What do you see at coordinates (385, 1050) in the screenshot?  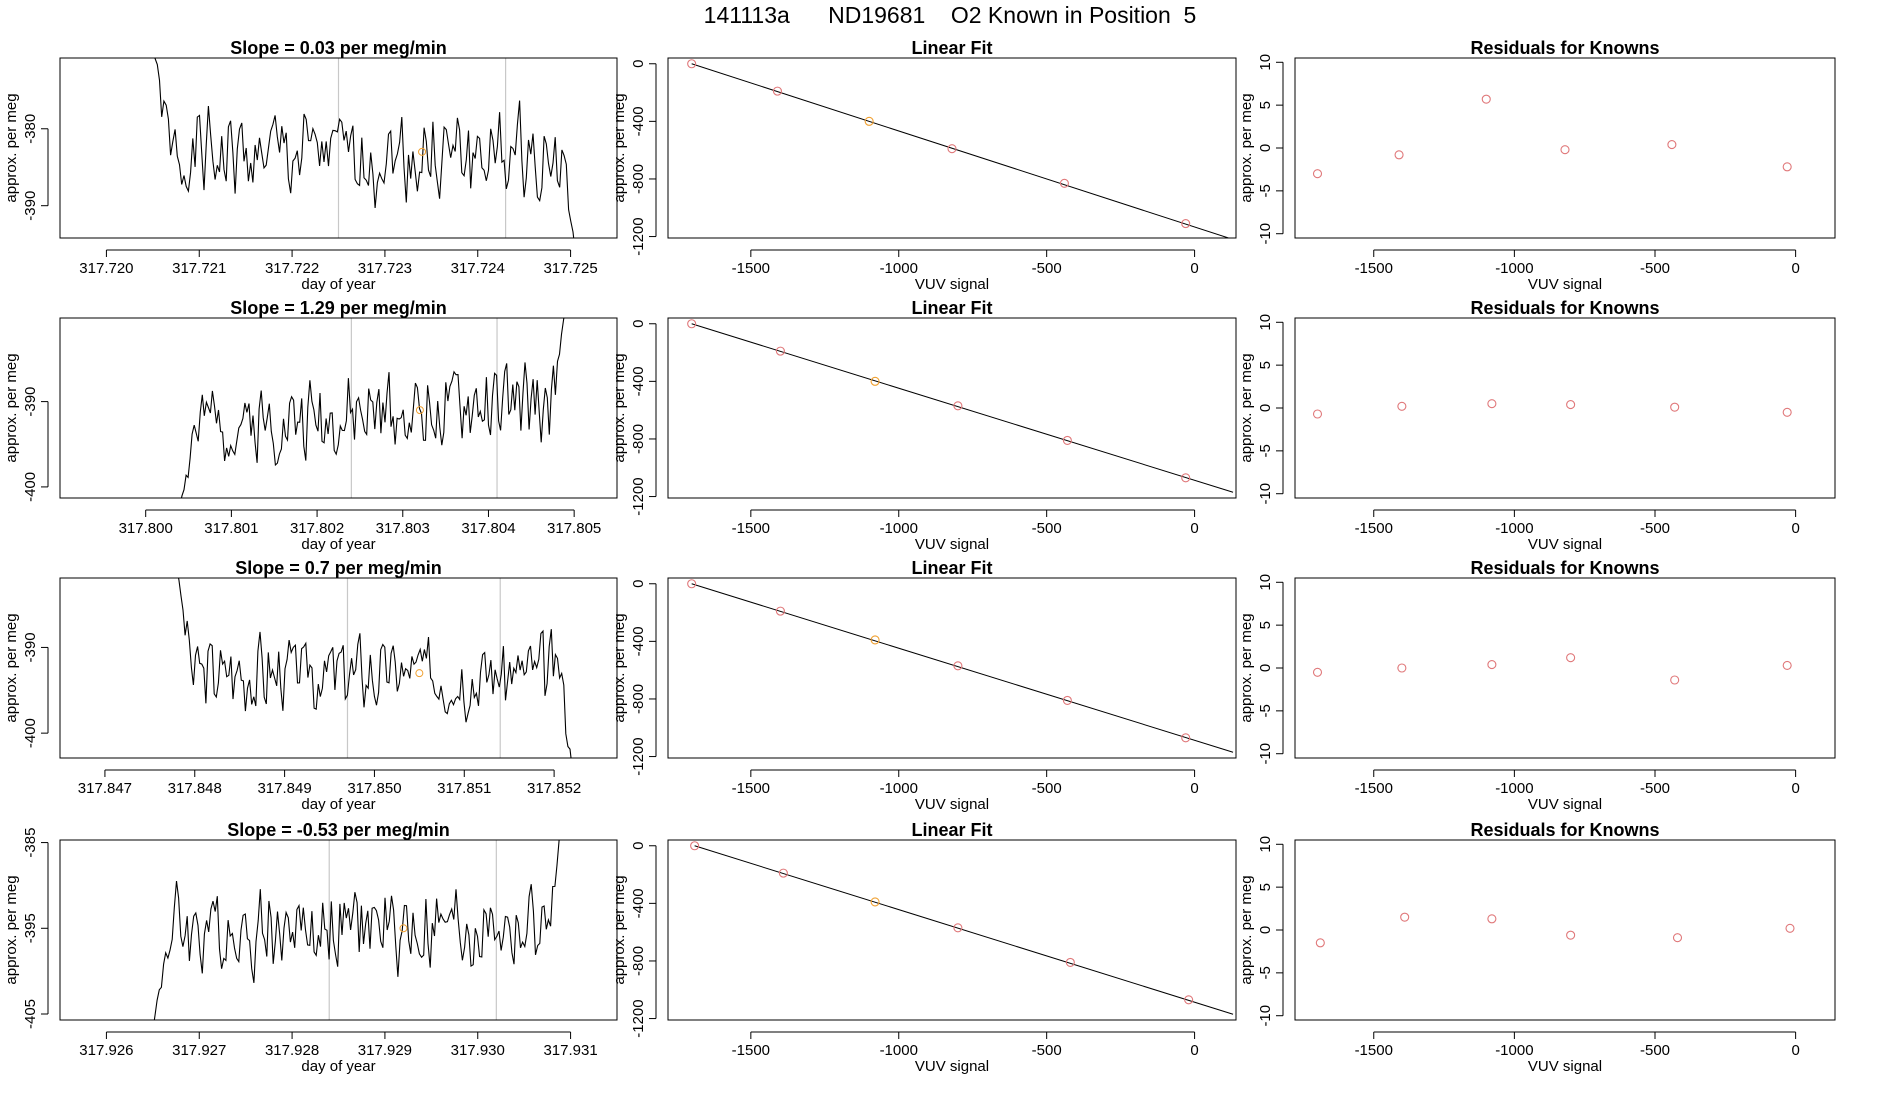 I see `x-tick-label: 317.929` at bounding box center [385, 1050].